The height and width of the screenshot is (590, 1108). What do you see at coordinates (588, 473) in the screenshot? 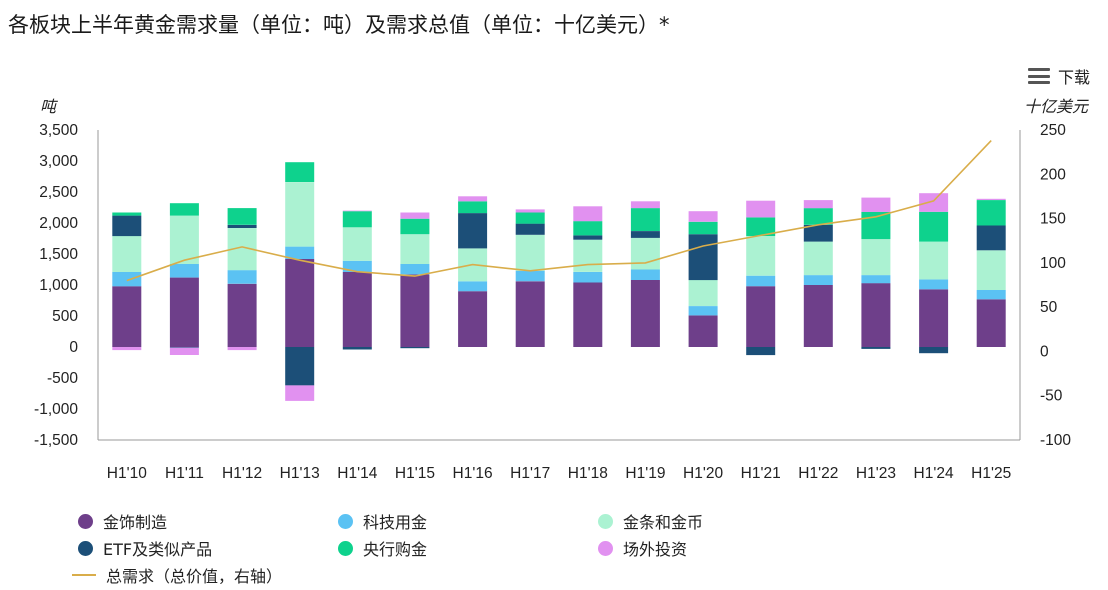
I see `x-tick-label: H1'18` at bounding box center [588, 473].